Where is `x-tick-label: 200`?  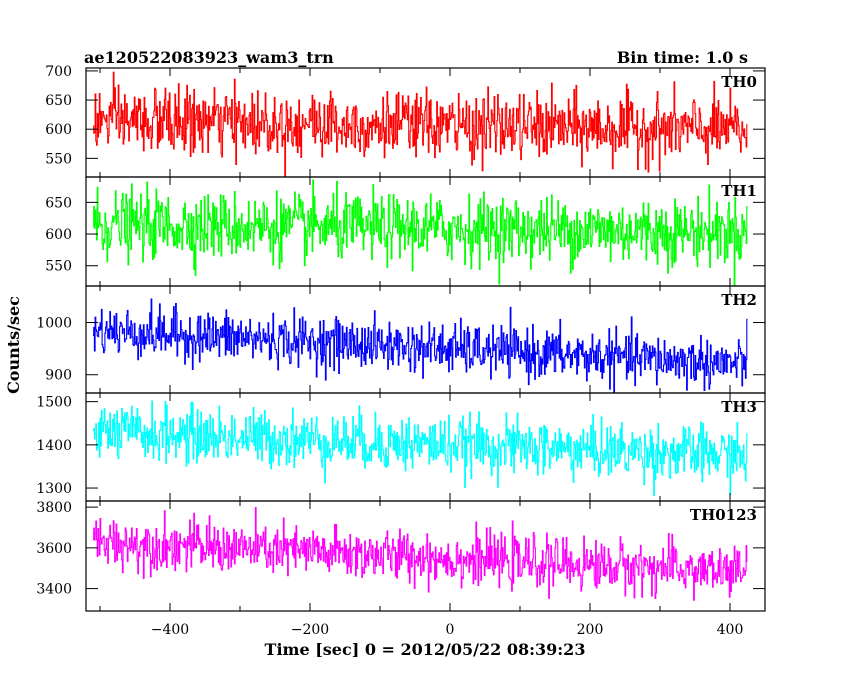
x-tick-label: 200 is located at coordinates (590, 630).